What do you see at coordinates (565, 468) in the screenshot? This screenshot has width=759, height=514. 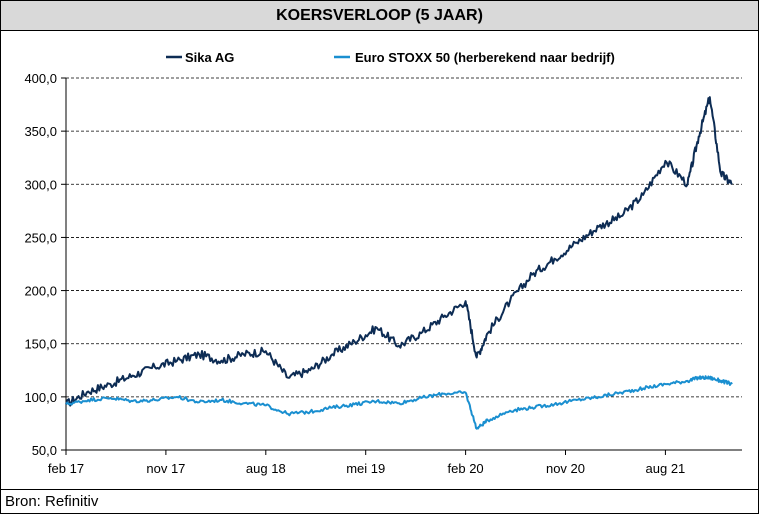 I see `x-tick-label: nov 20` at bounding box center [565, 468].